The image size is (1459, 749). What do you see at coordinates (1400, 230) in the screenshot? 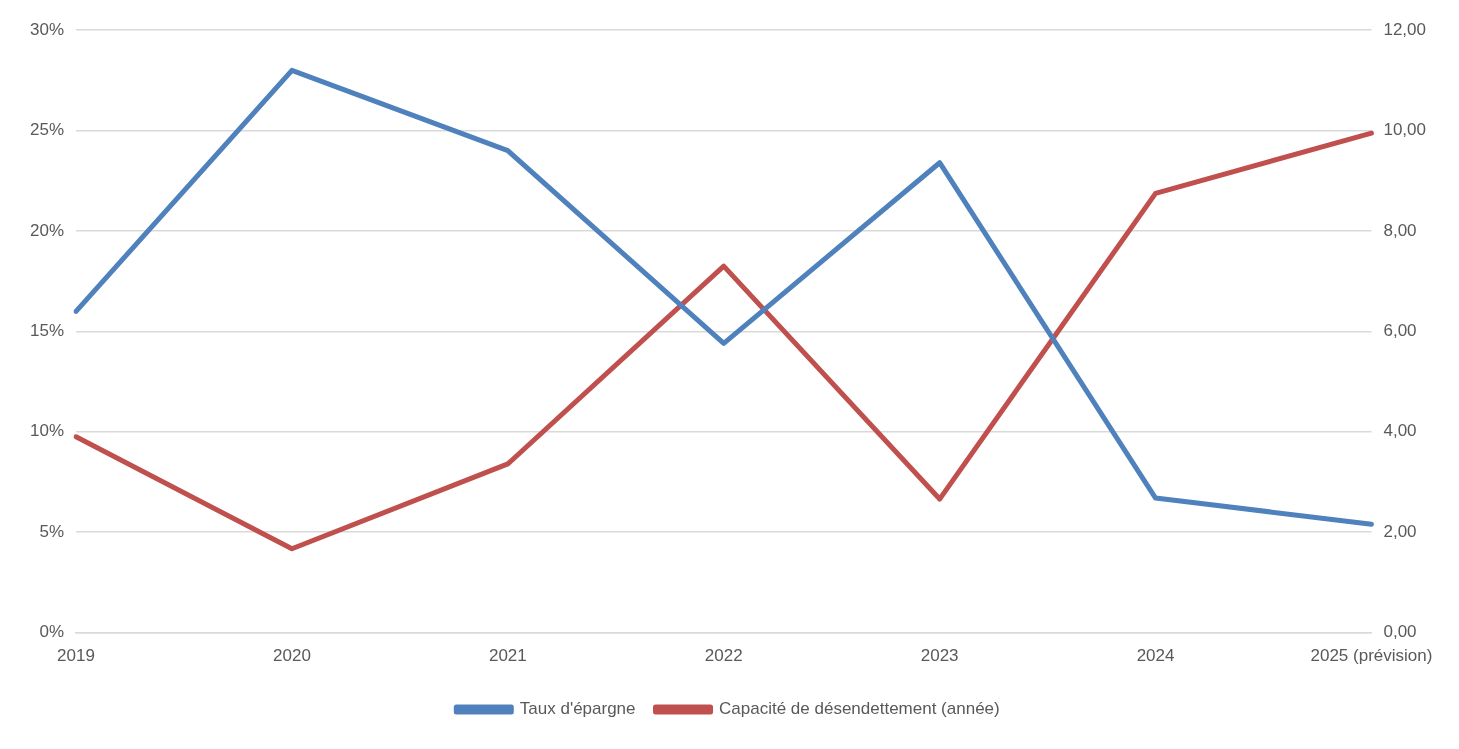
I see `y2-tick-label: 8,00` at bounding box center [1400, 230].